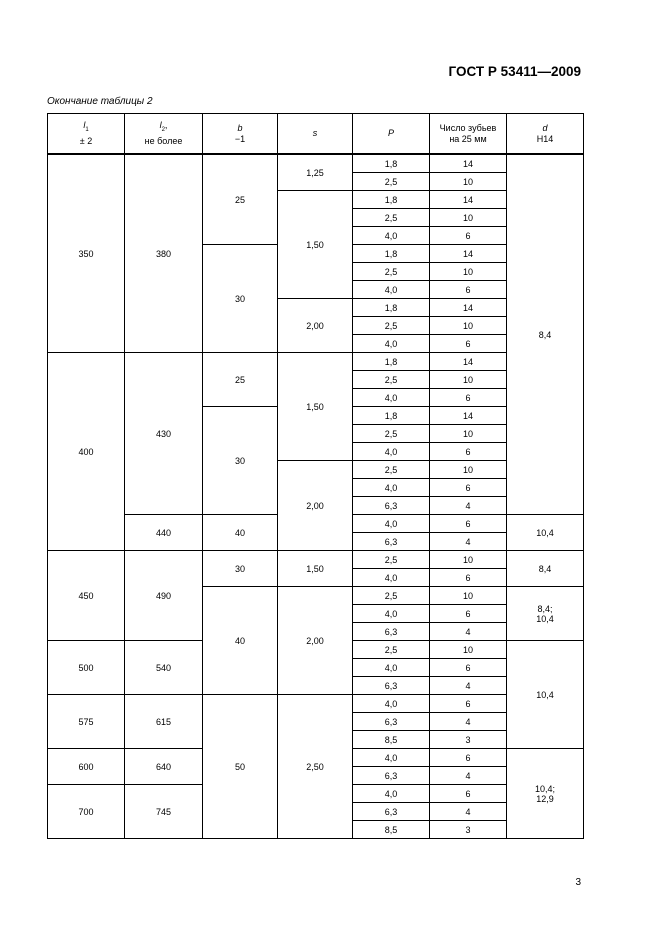 Image resolution: width=661 pixels, height=936 pixels. Describe the element at coordinates (391, 134) in the screenshot. I see `column-header-P: P` at that location.